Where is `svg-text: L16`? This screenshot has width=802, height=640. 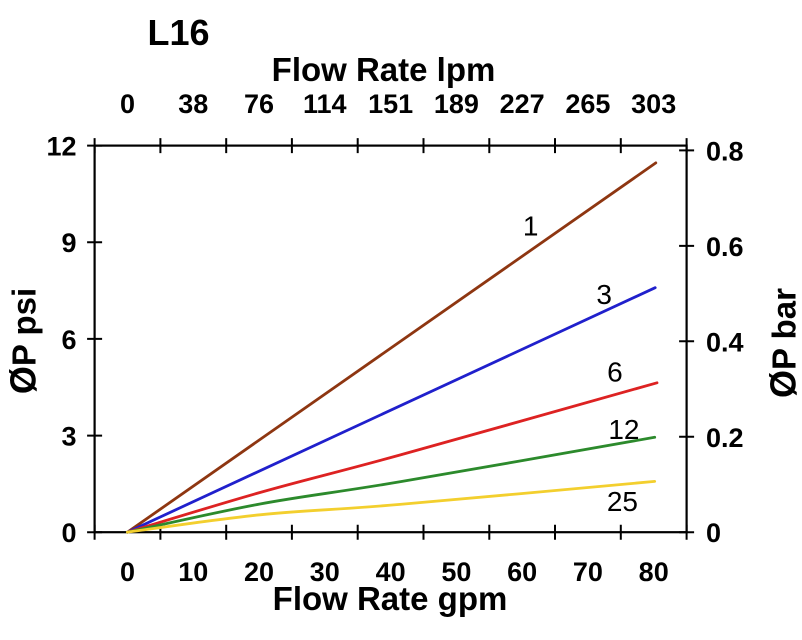 svg-text: L16 is located at coordinates (179, 32).